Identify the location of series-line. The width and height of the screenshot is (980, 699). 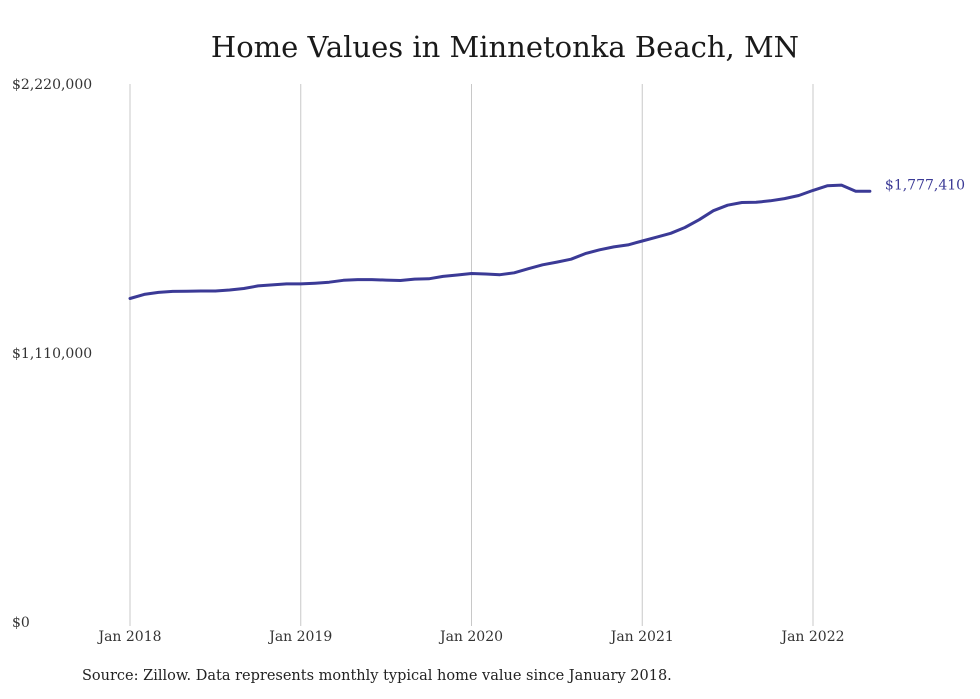
(500, 241).